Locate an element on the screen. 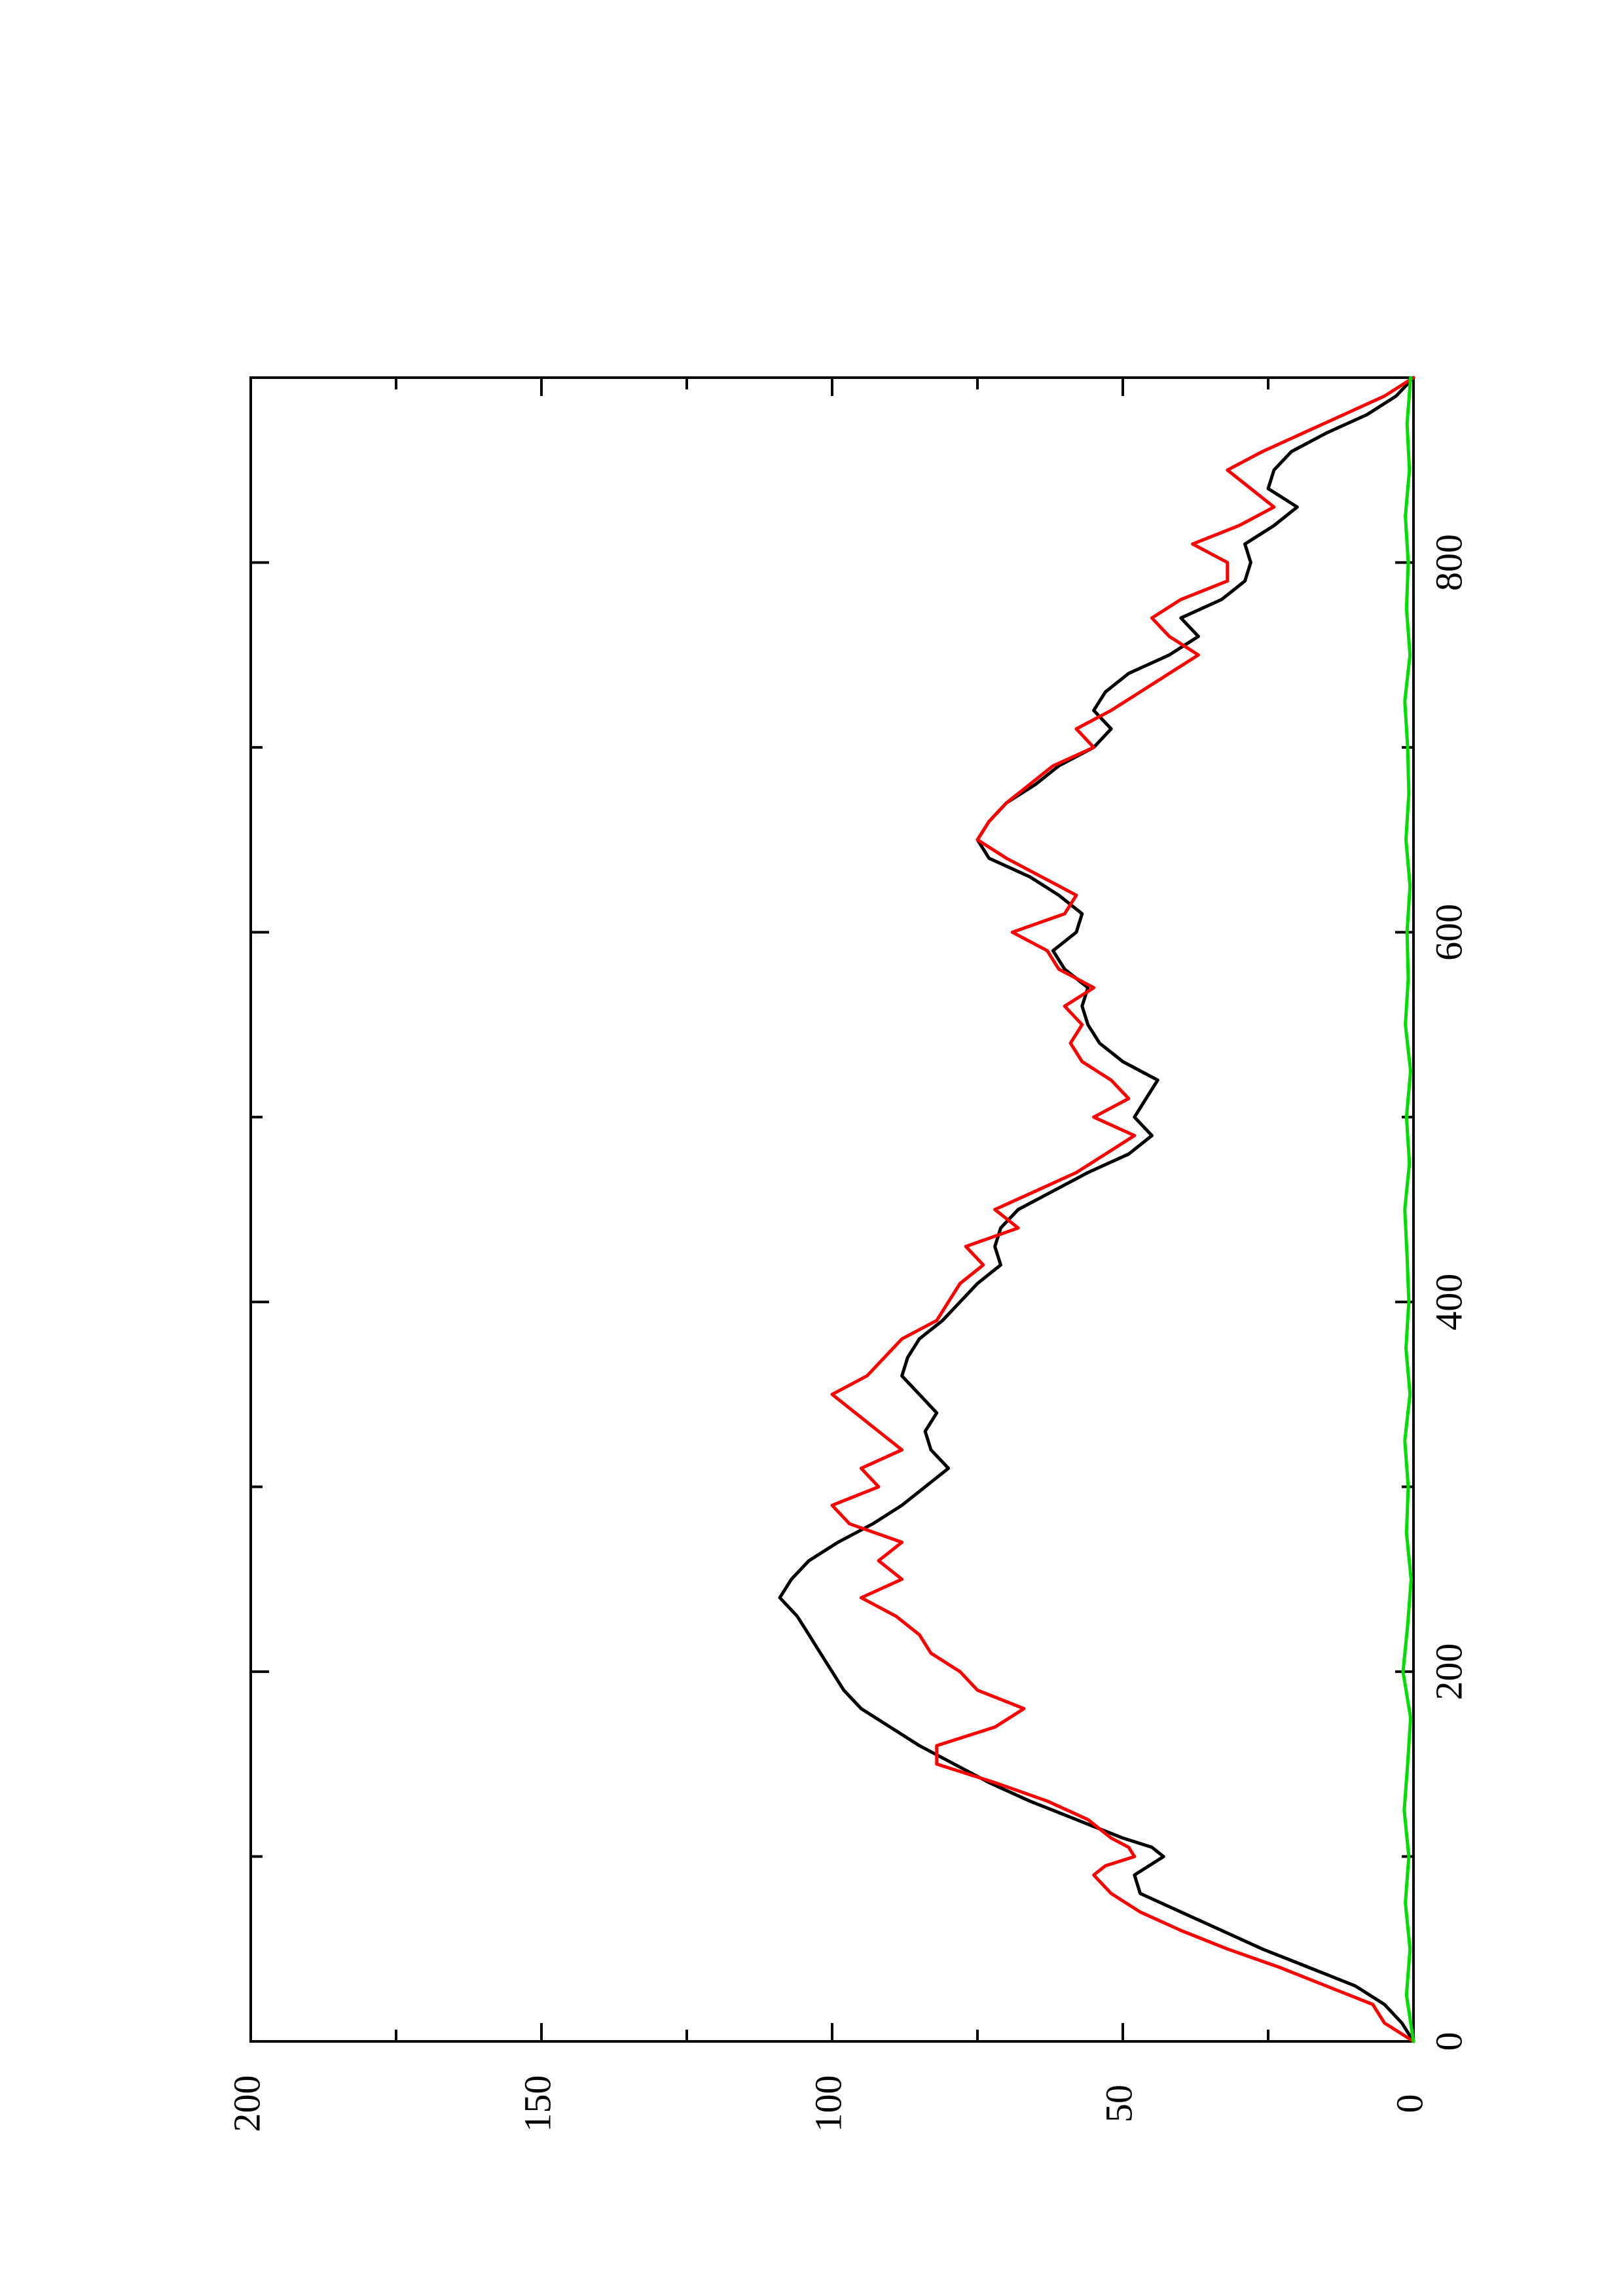  green-series-line is located at coordinates (1408, 1209).